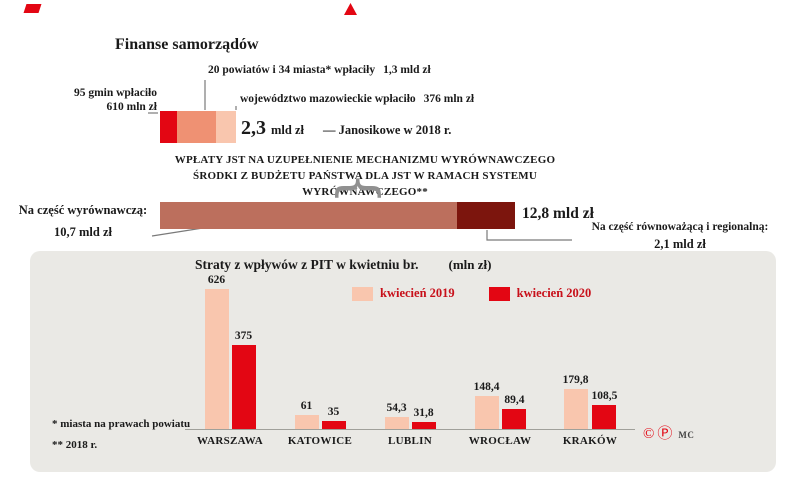  Describe the element at coordinates (75, 445) in the screenshot. I see `footnote-2: ** 2018 r.` at that location.